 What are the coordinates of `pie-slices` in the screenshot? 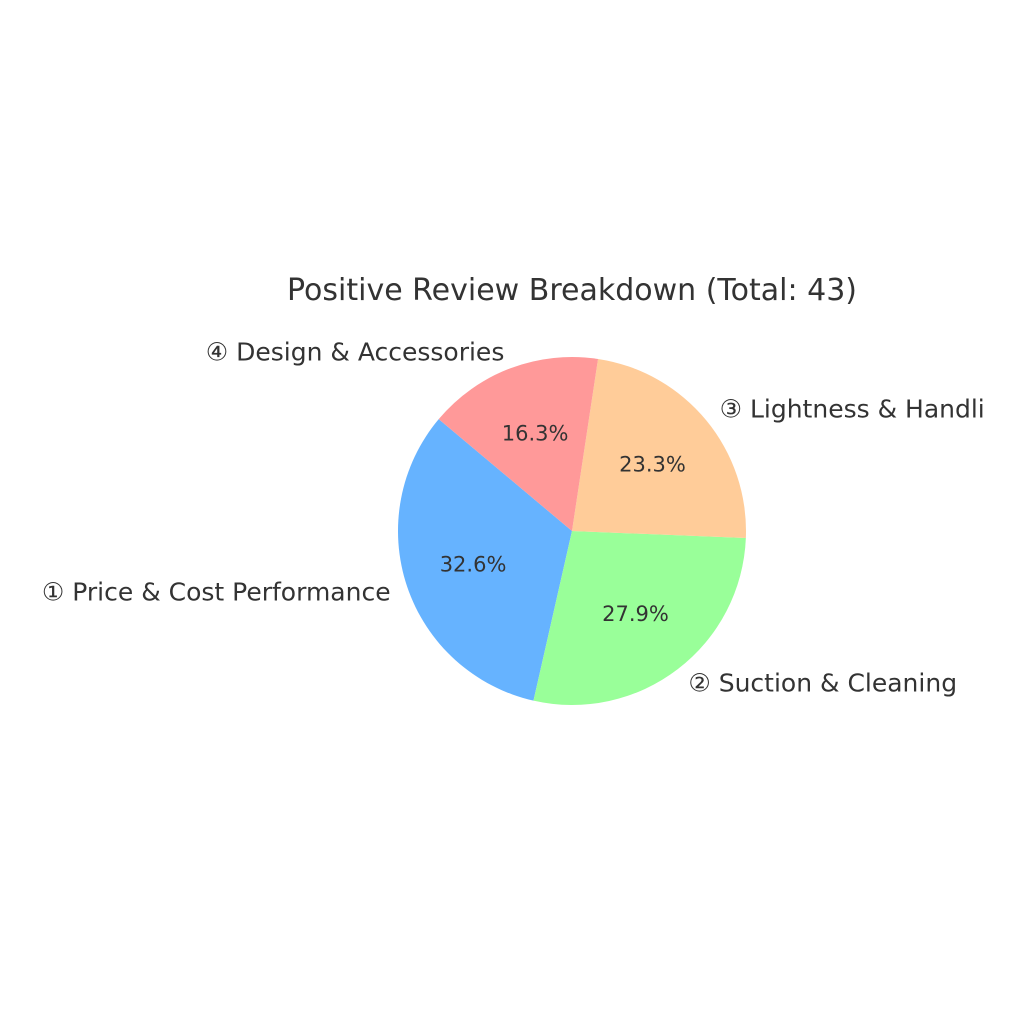 It's located at (571, 530).